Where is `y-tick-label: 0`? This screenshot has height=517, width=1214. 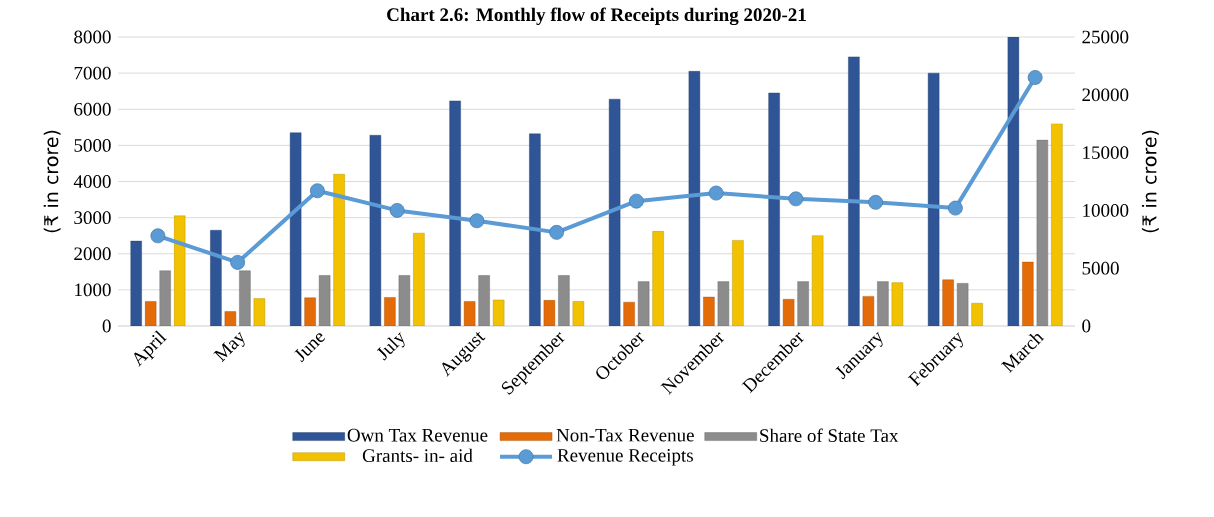
y-tick-label: 0 is located at coordinates (106, 326).